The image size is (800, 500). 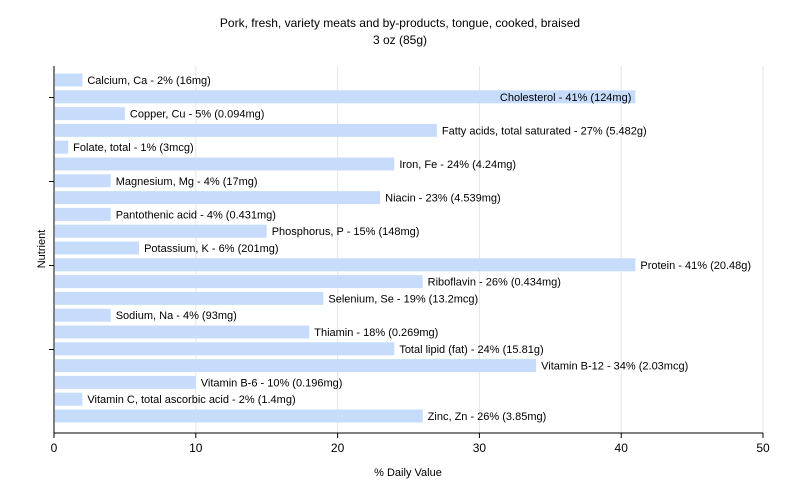 I want to click on bar-label: Potassium, K - 6% (201mg), so click(x=211, y=249).